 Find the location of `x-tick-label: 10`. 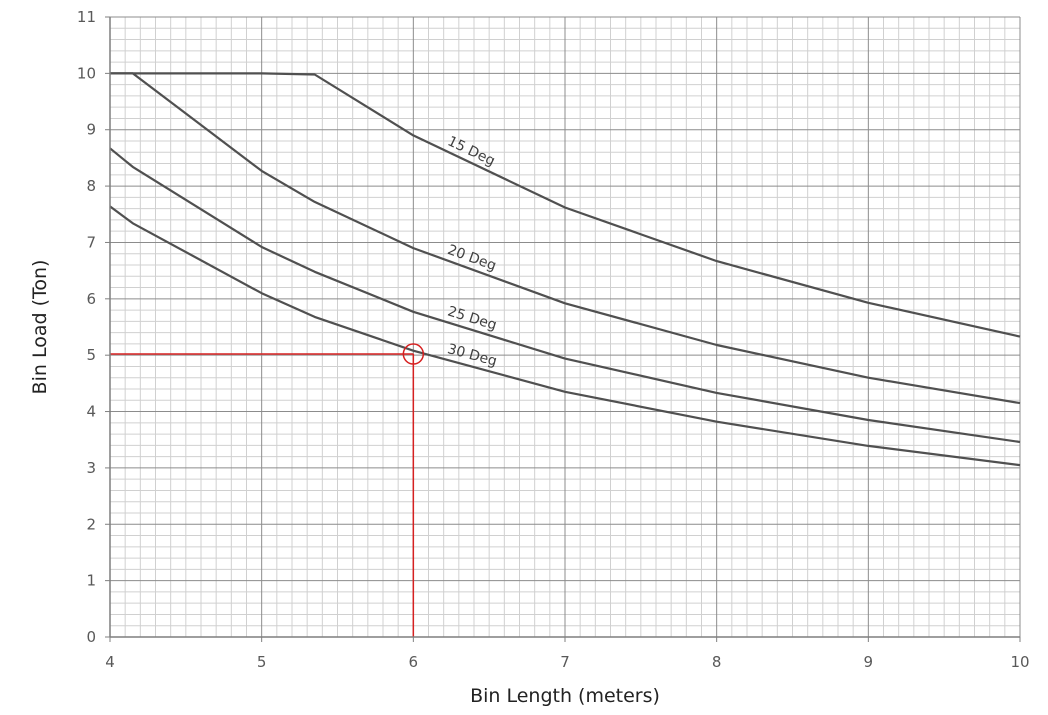

x-tick-label: 10 is located at coordinates (1019, 662).